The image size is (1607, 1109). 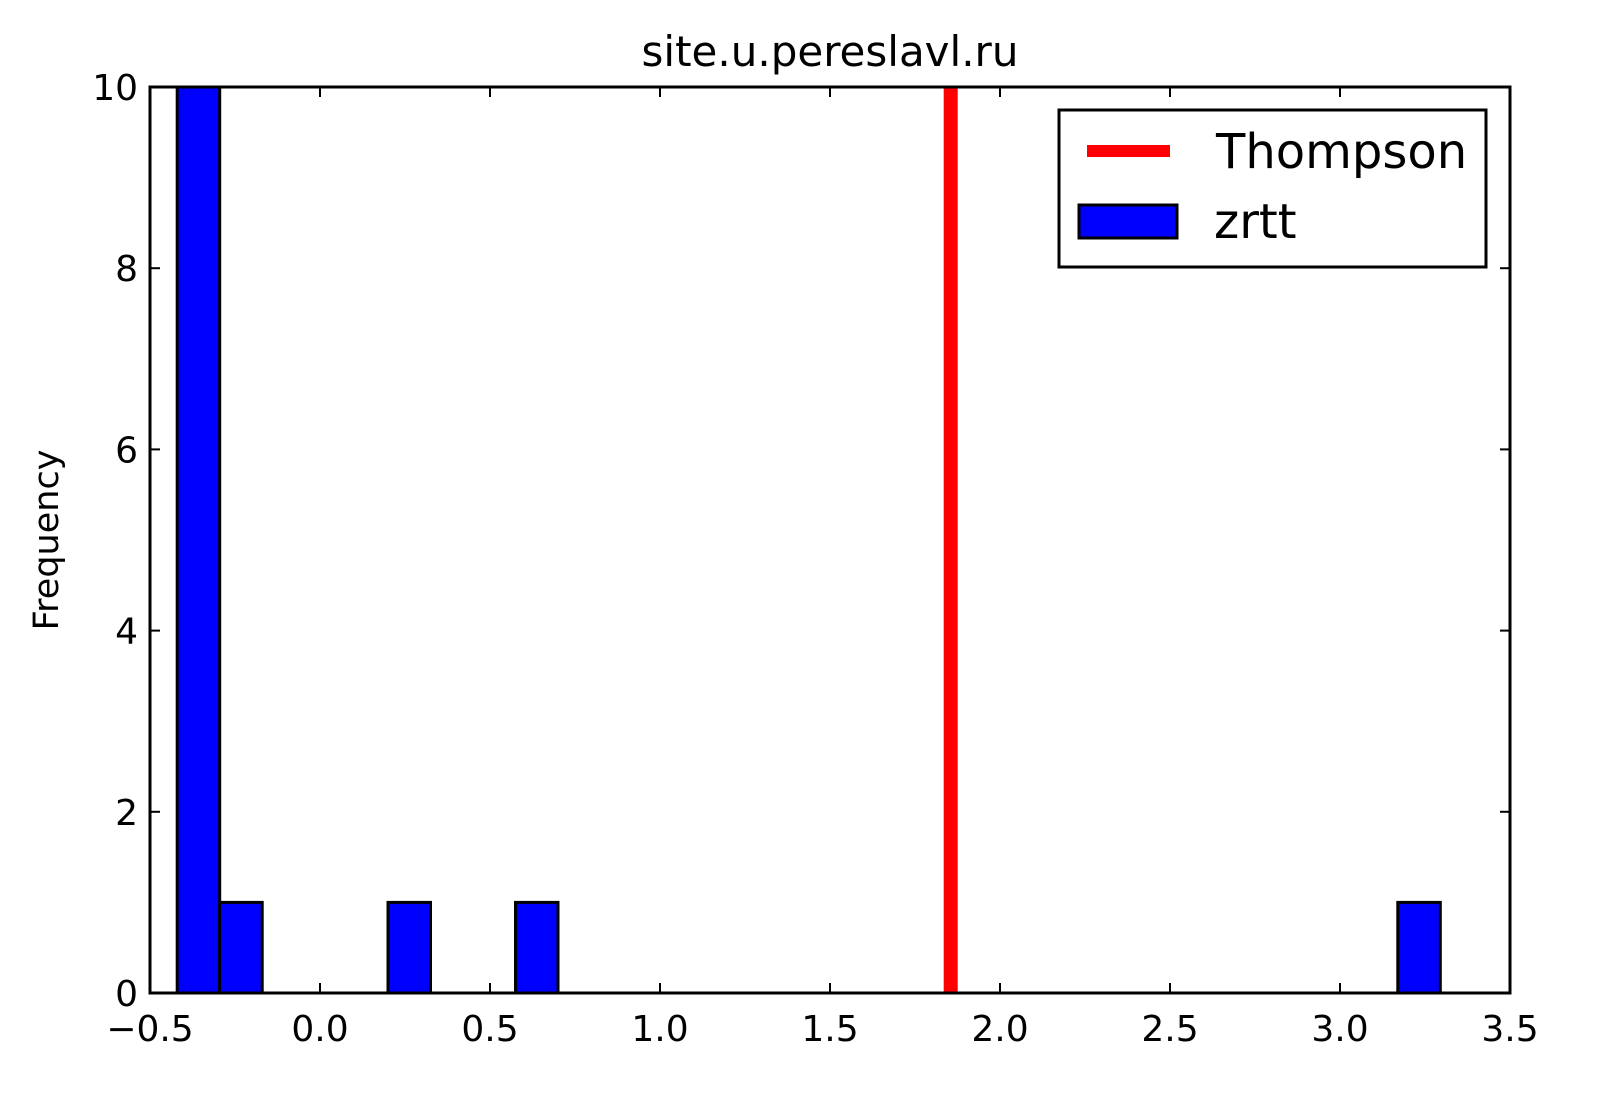 I want to click on legend-box, so click(x=1272, y=188).